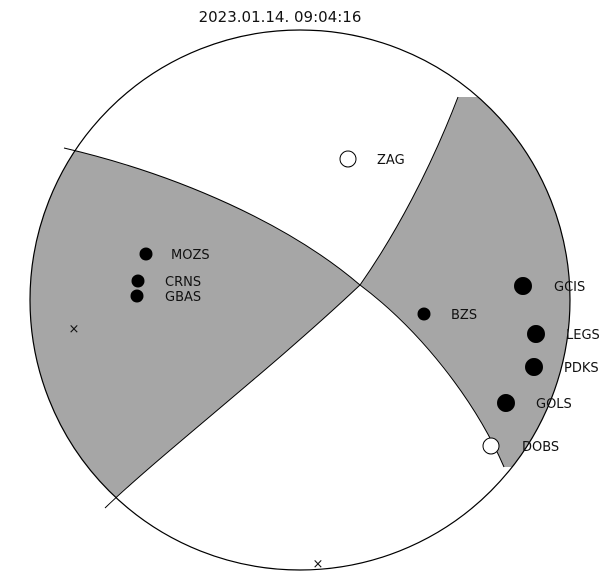 Image resolution: width=607 pixels, height=573 pixels. Describe the element at coordinates (318, 564) in the screenshot. I see `t-axis-marker: ×` at that location.